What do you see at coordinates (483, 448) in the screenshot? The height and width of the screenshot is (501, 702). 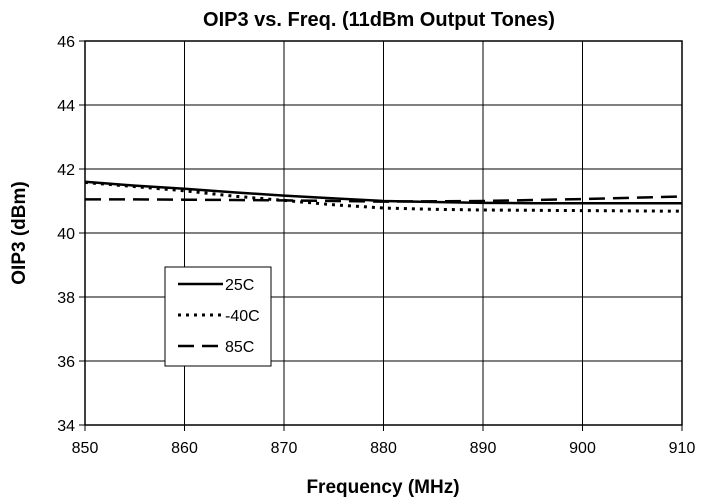 I see `x-tick-label: 890` at bounding box center [483, 448].